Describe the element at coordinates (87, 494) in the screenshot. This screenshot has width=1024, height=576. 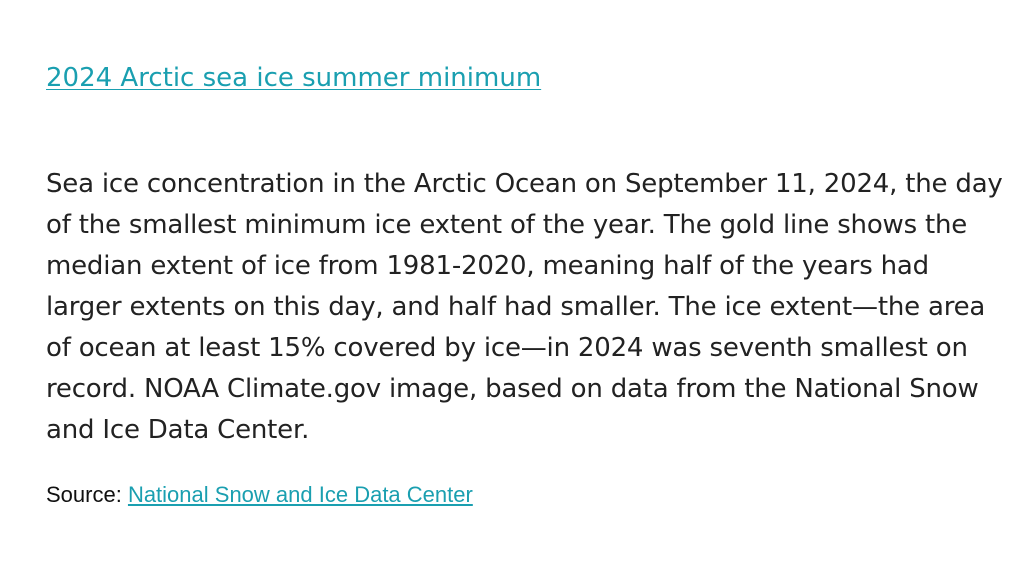
I see `source-label: Source:` at that location.